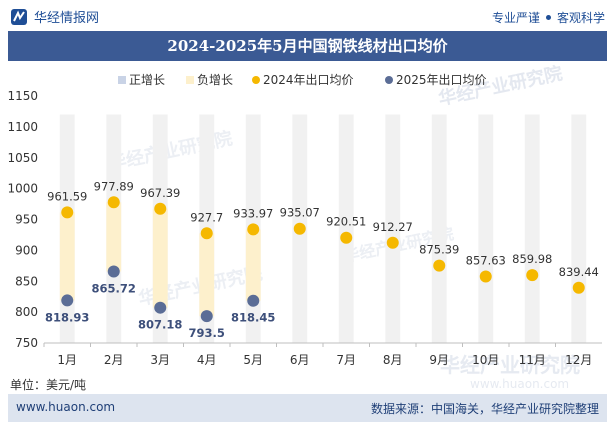  Describe the element at coordinates (253, 213) in the screenshot. I see `data-label-2024: 933.97` at that location.